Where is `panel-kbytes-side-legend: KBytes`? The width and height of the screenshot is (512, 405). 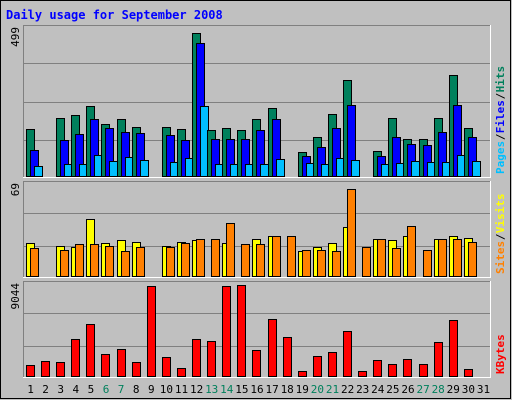
panel-kbytes-side-legend: KBytes is located at coordinates (500, 354).